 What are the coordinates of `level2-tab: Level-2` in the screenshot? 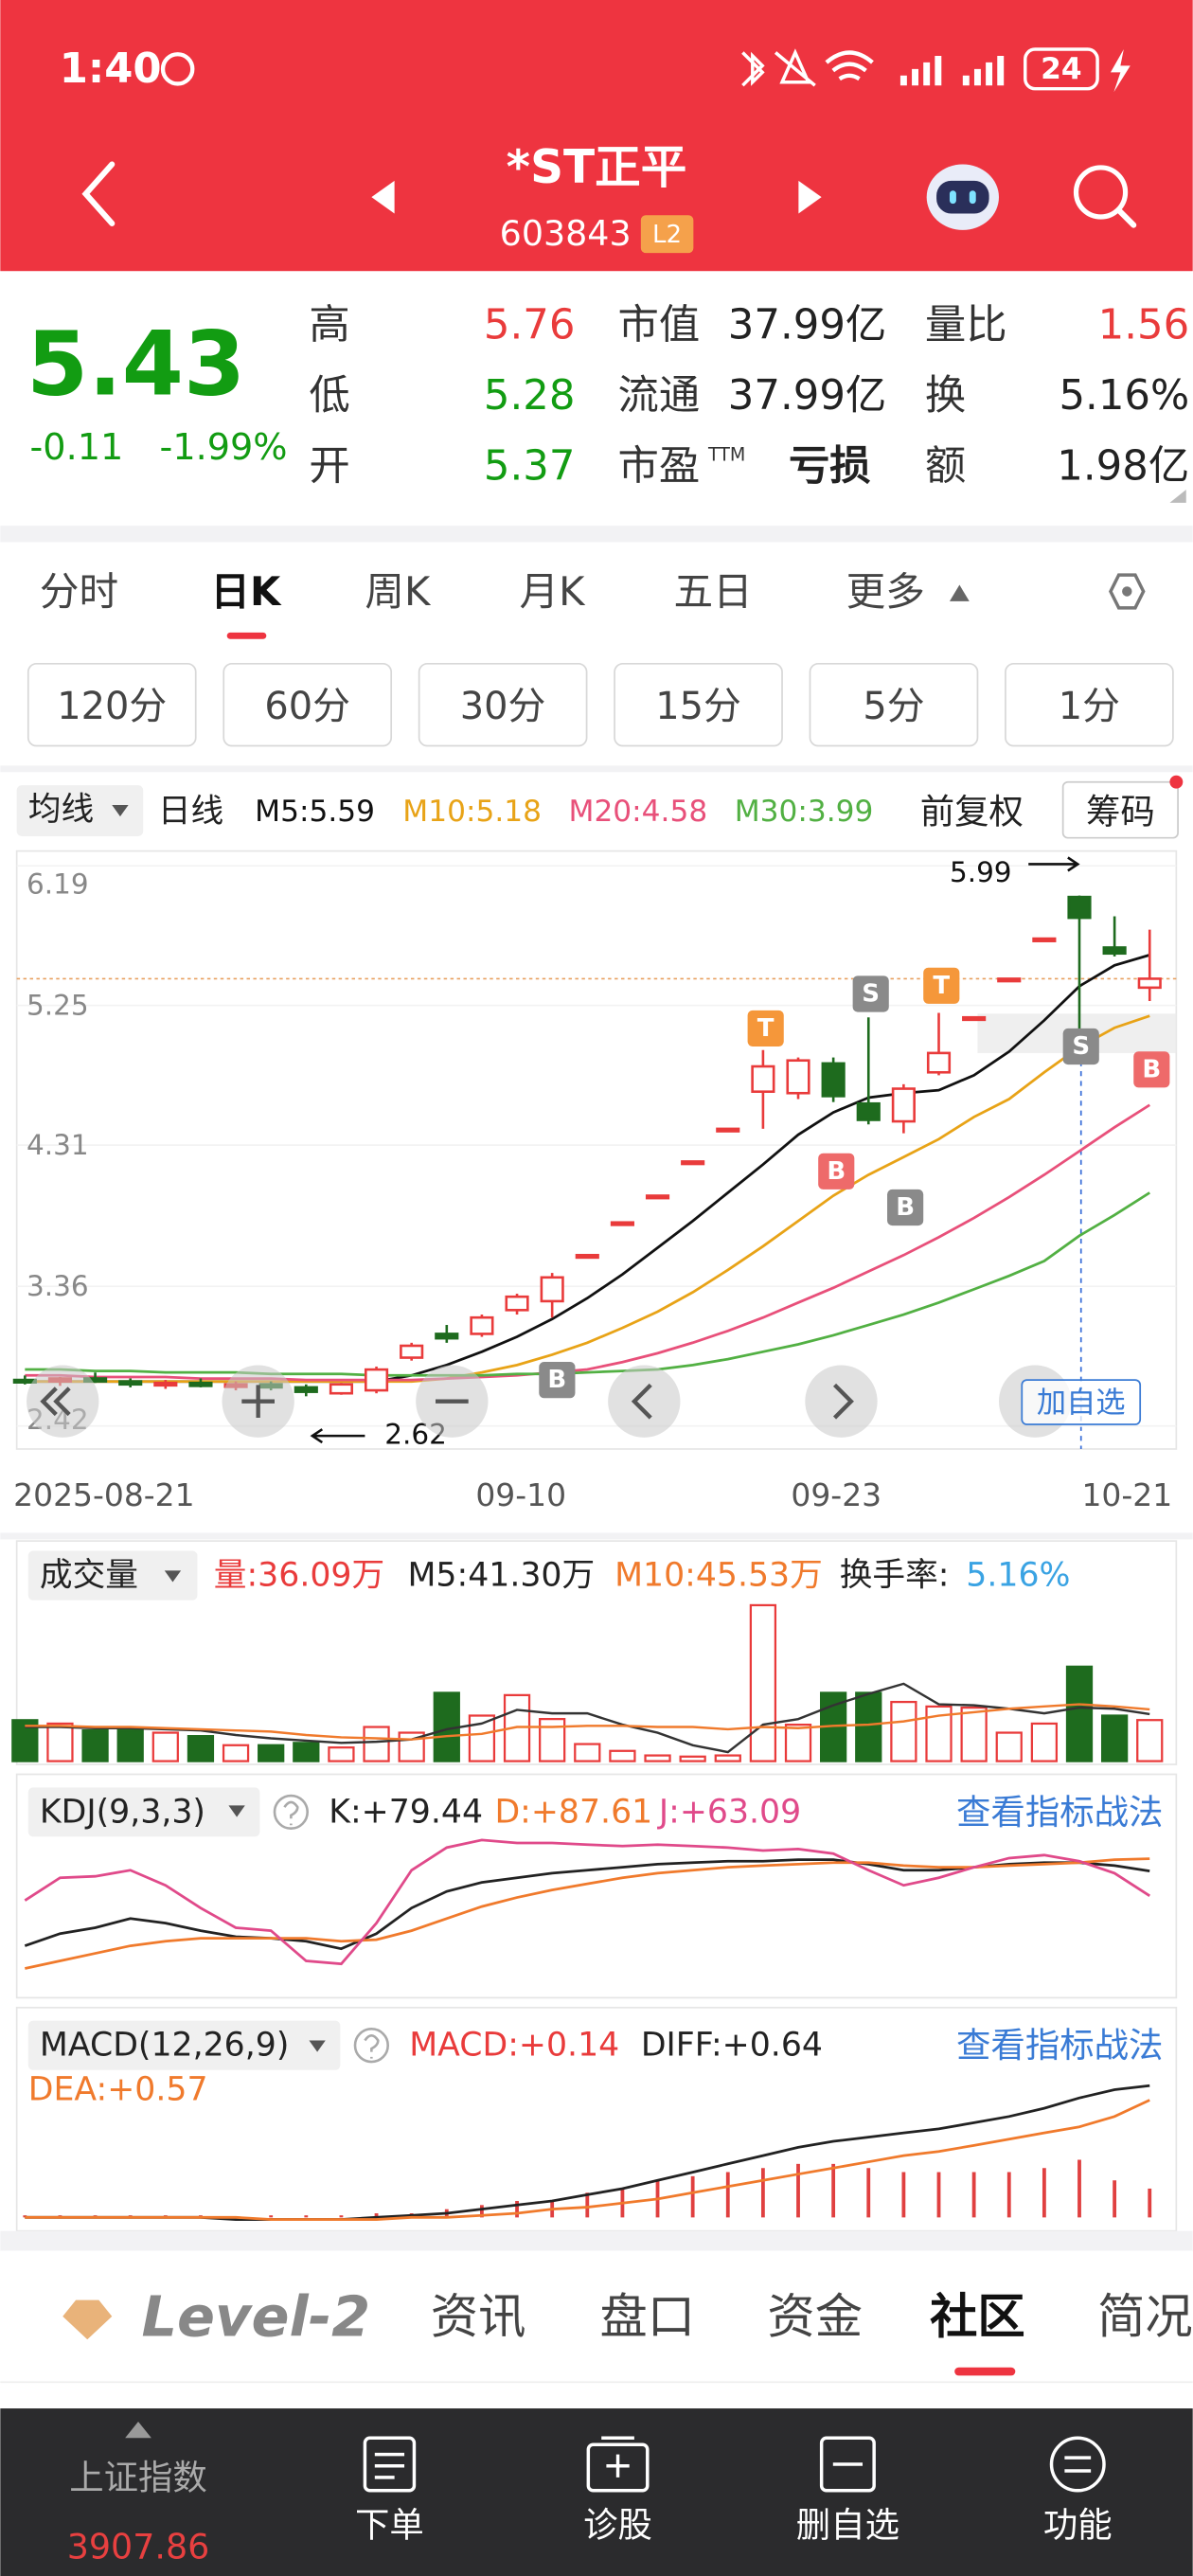 It's located at (255, 2316).